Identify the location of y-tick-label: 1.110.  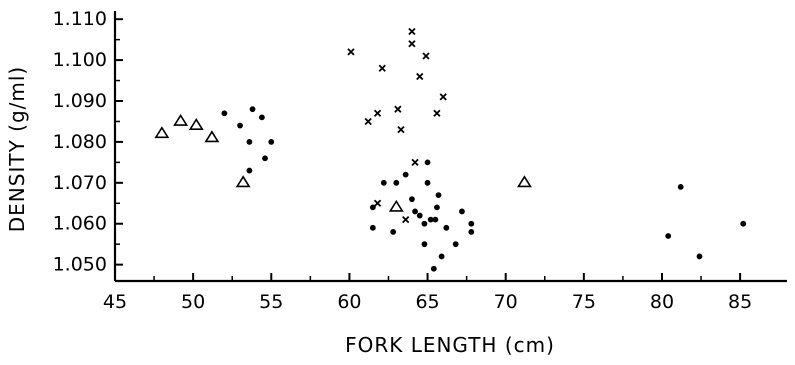
(80, 19).